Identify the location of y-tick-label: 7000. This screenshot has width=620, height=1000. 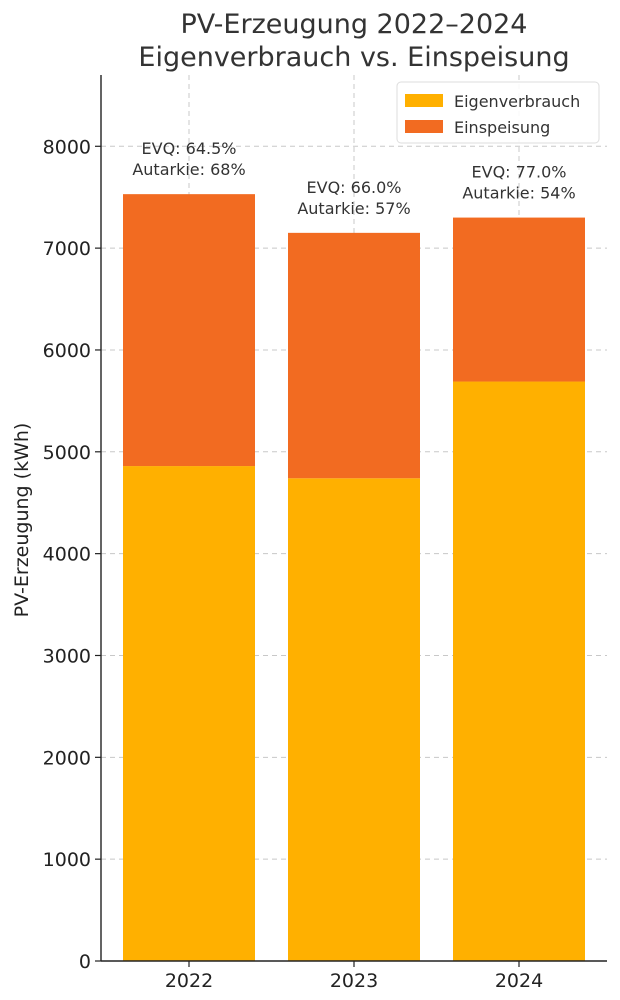
(67, 249).